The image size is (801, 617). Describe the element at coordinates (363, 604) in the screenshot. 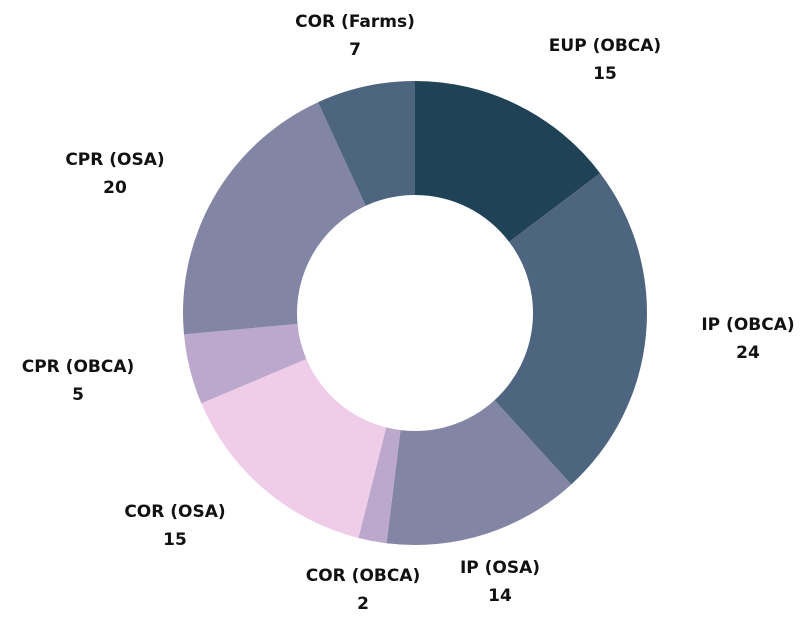

I see `slice-value: 2` at that location.